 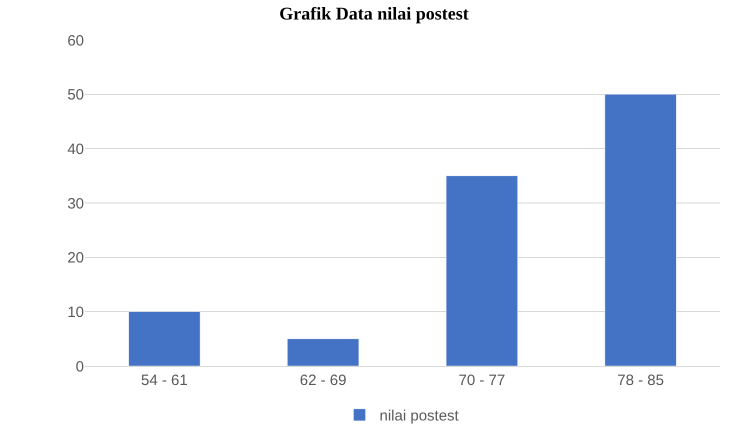 I want to click on y-tick-label: 60, so click(x=75, y=41).